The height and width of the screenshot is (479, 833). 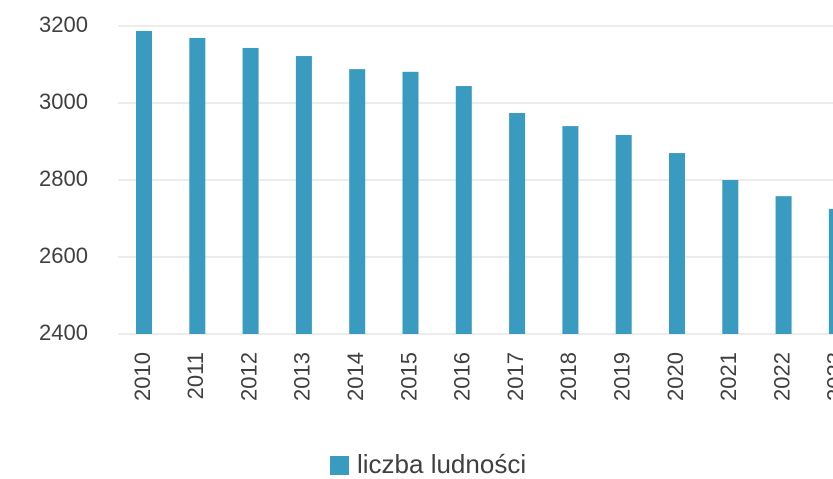 What do you see at coordinates (515, 376) in the screenshot?
I see `x-tick-label: 2017` at bounding box center [515, 376].